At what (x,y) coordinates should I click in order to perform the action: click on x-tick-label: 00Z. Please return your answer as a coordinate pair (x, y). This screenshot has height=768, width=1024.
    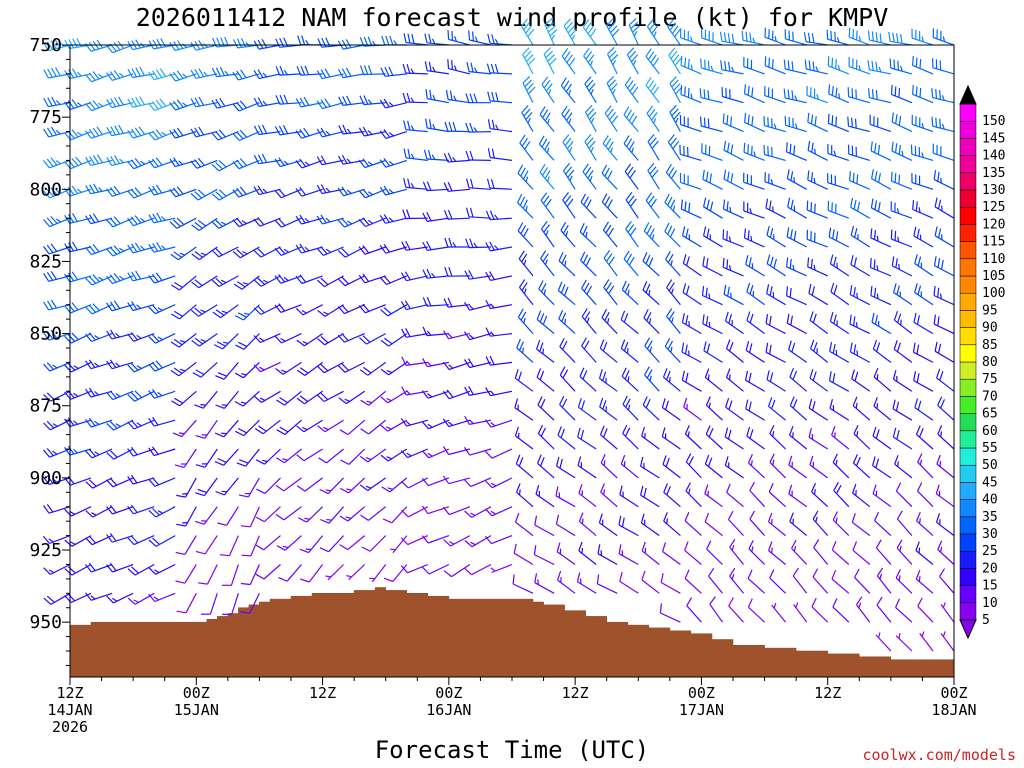
    Looking at the image, I should click on (701, 693).